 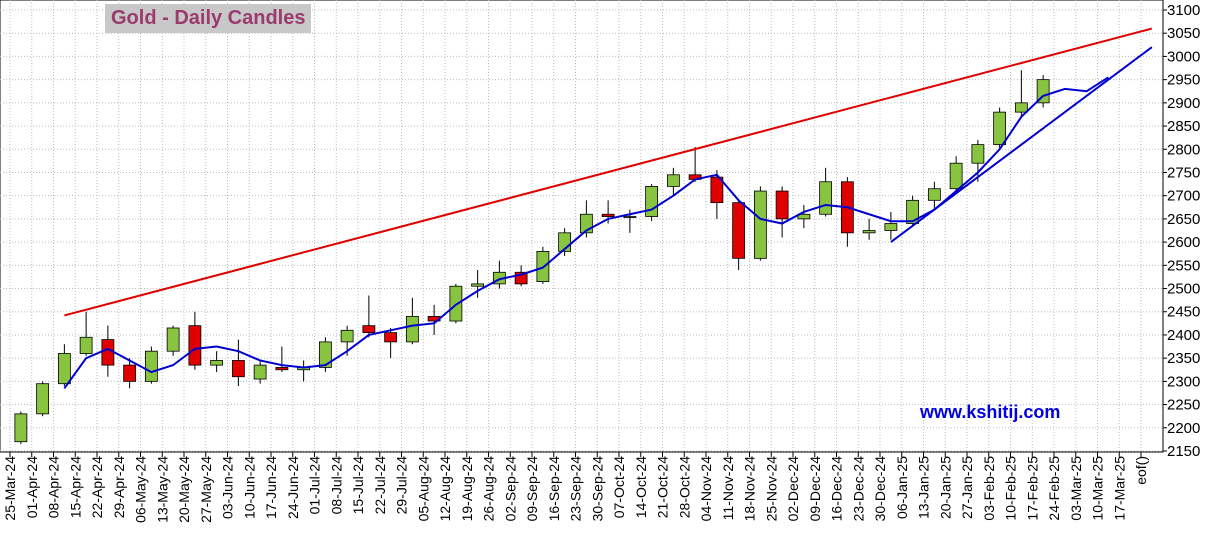 I want to click on y-tick-label: 2300, so click(x=1183, y=381).